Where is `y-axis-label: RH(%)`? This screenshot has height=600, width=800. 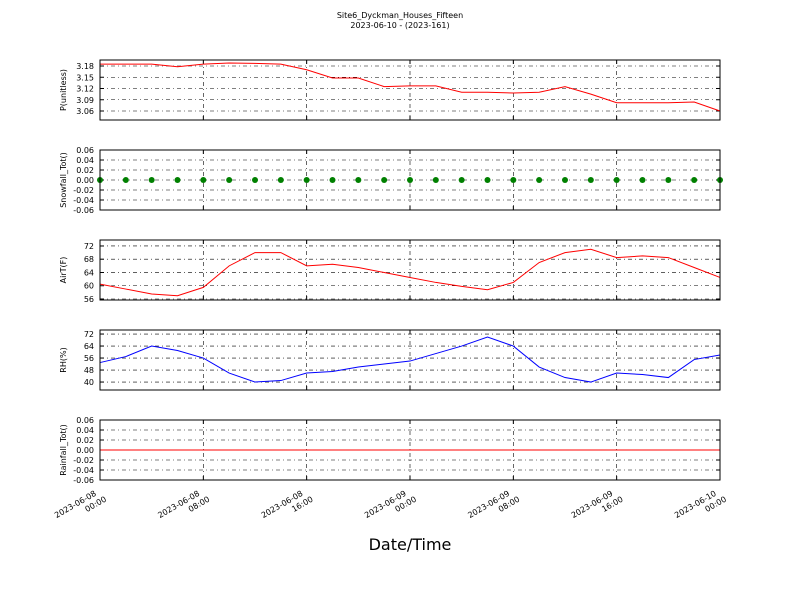 y-axis-label: RH(%) is located at coordinates (63, 359).